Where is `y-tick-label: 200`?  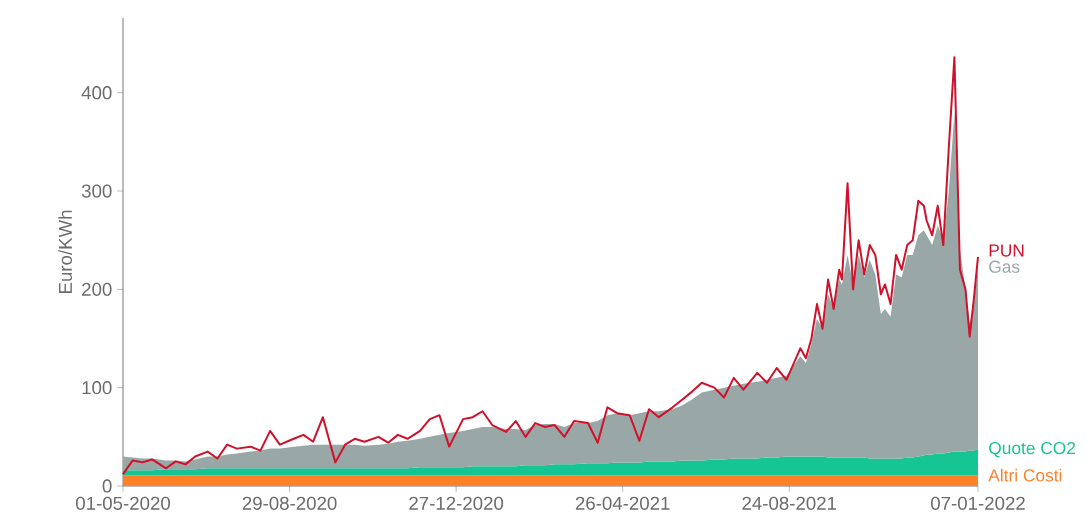
y-tick-label: 200 is located at coordinates (97, 289).